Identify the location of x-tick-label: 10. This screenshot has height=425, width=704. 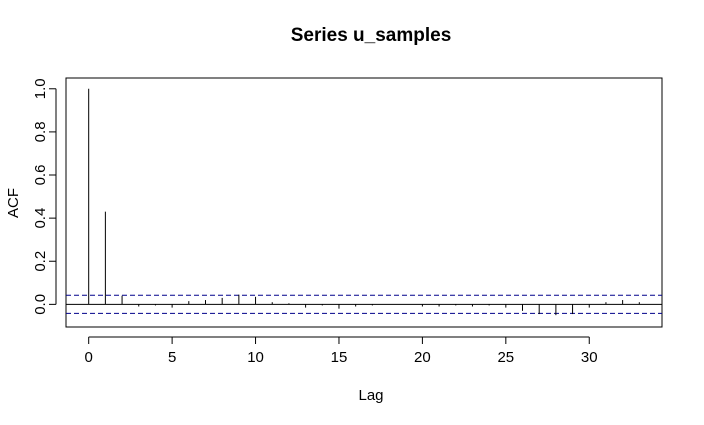
(255, 357).